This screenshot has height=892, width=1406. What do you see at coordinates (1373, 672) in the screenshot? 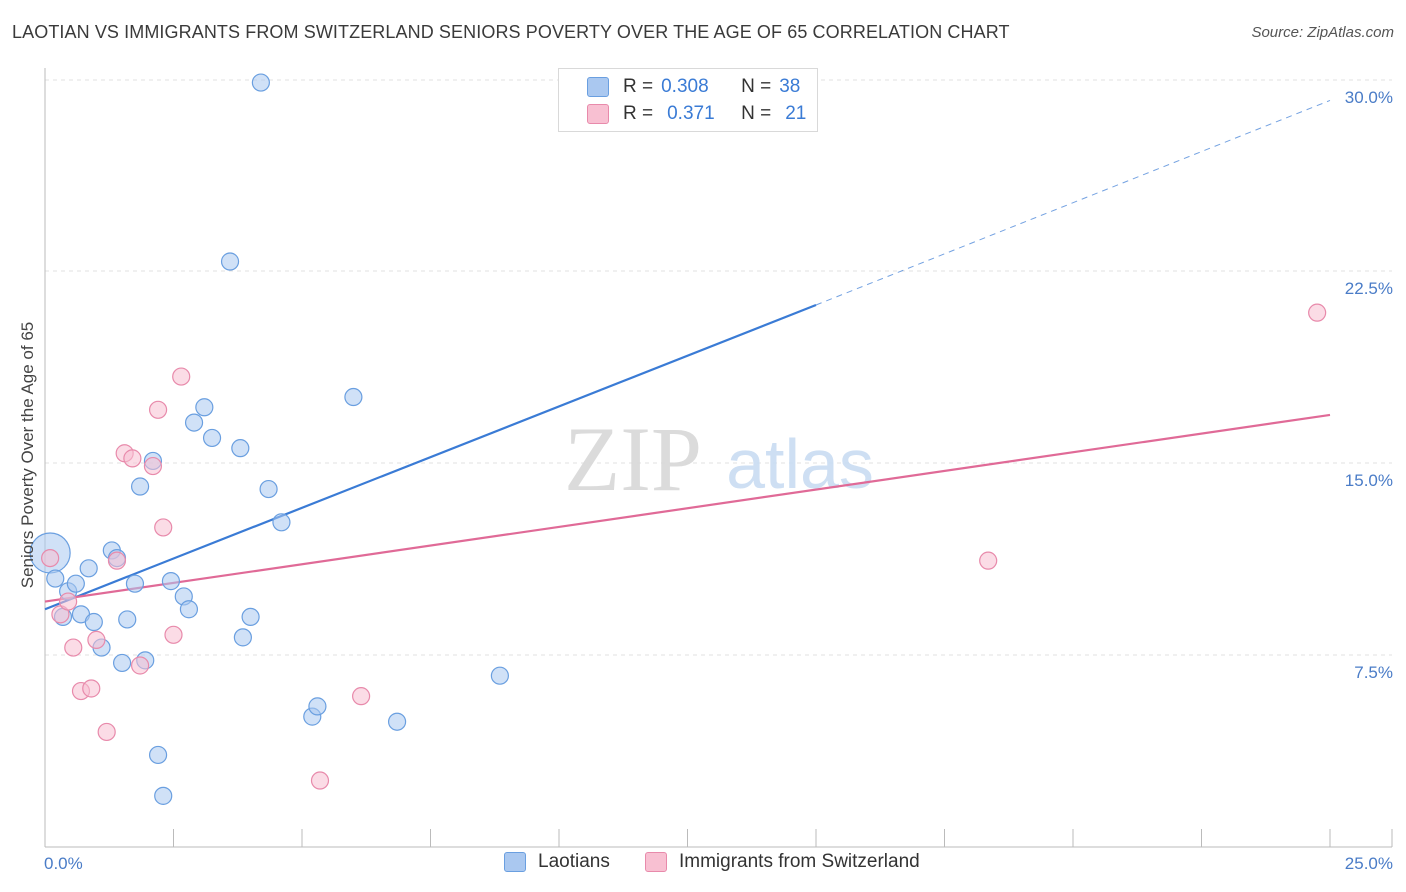
I see `y-tick-label: 7.5%` at bounding box center [1373, 672].